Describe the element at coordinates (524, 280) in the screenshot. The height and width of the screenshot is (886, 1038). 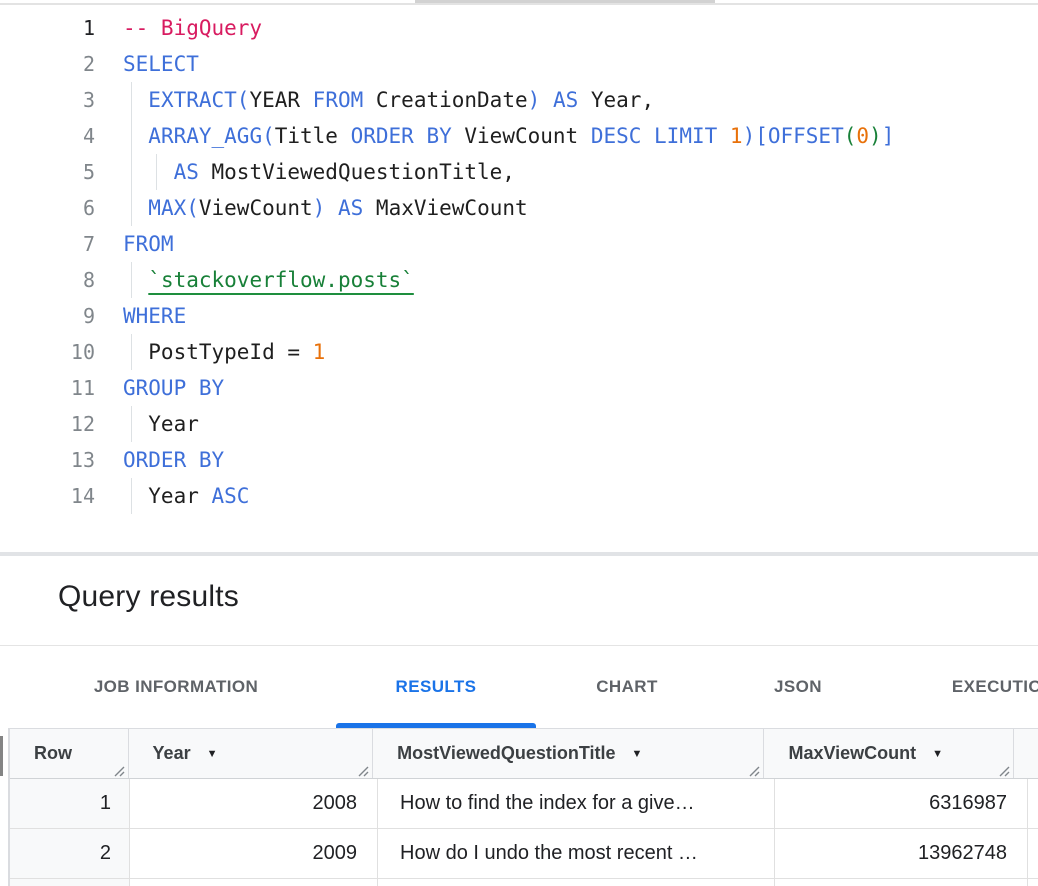
I see `code-line: 8 `stackoverflow.posts`` at that location.